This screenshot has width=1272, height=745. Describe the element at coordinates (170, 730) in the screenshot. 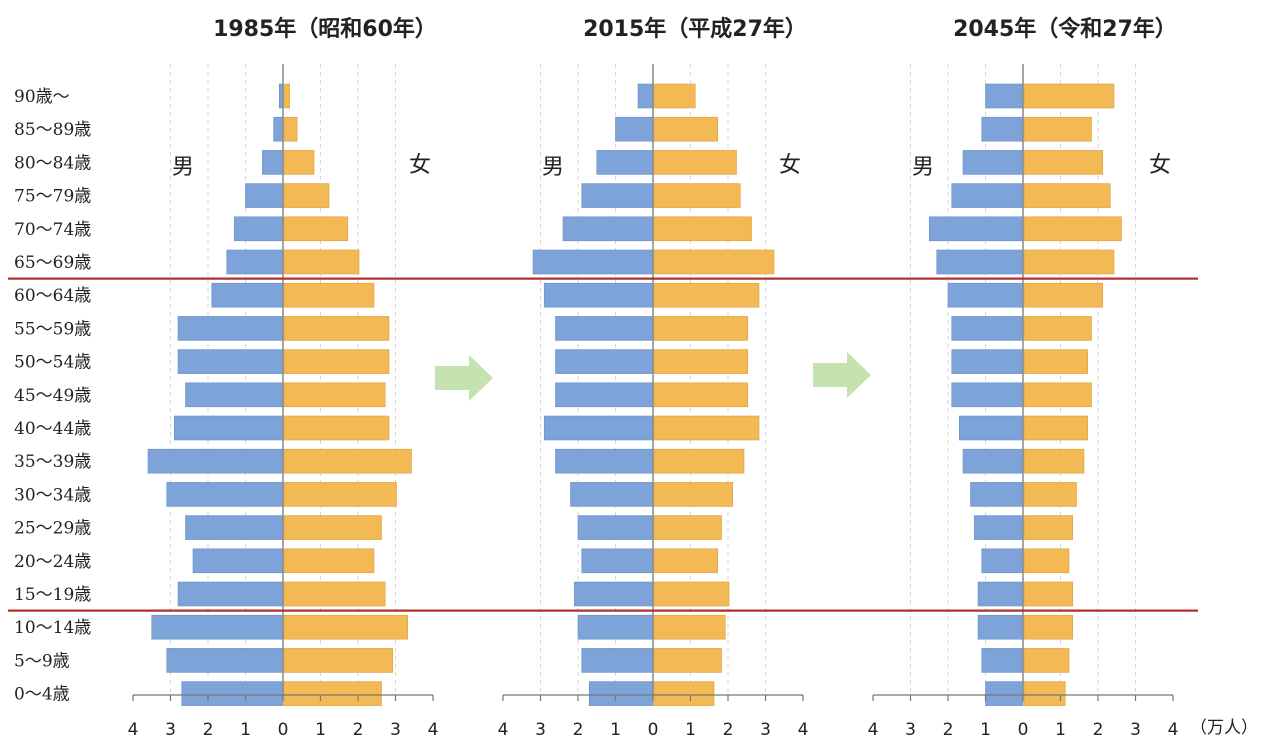

I see `x-tick-label-0-1: 3` at that location.